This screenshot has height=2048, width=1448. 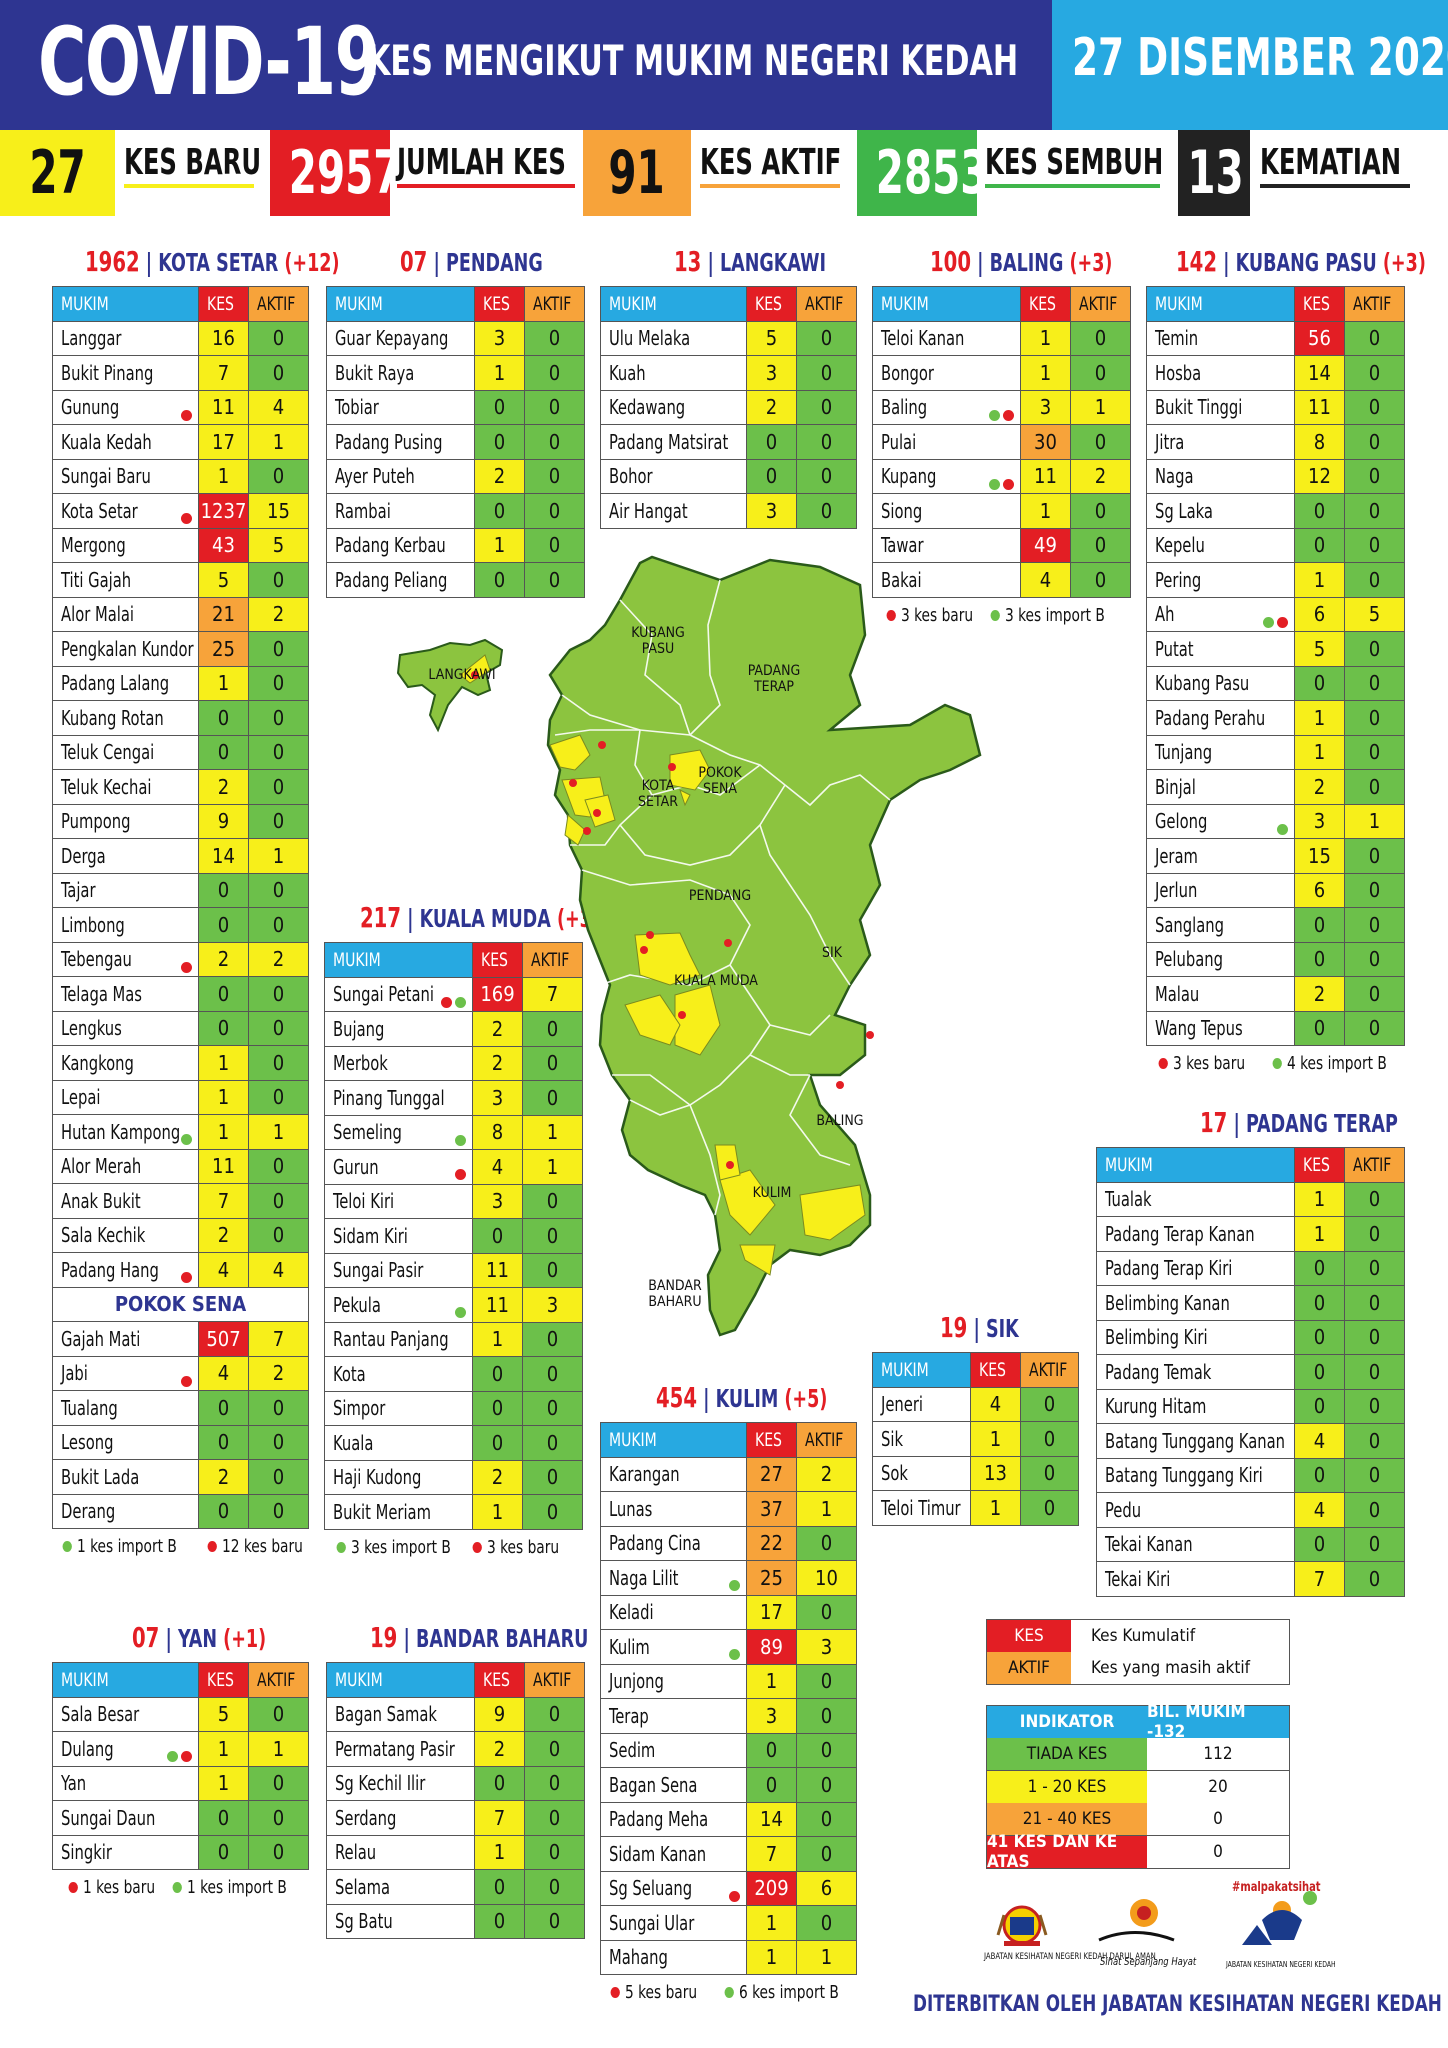 I want to click on mukim-name: Bujang, so click(x=398, y=1029).